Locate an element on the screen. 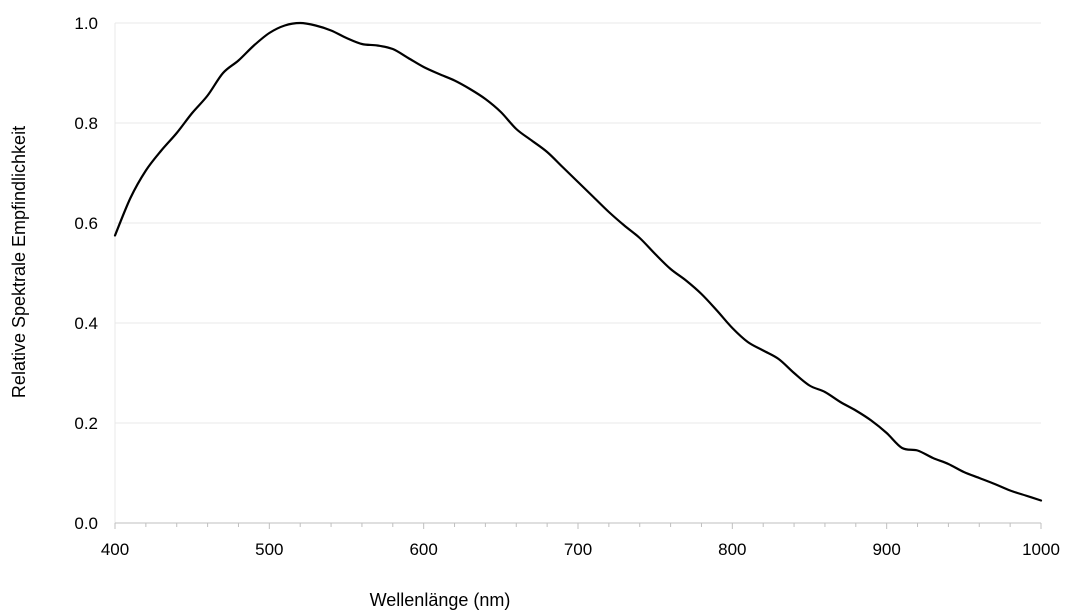  x-tick-label: 400 is located at coordinates (115, 549).